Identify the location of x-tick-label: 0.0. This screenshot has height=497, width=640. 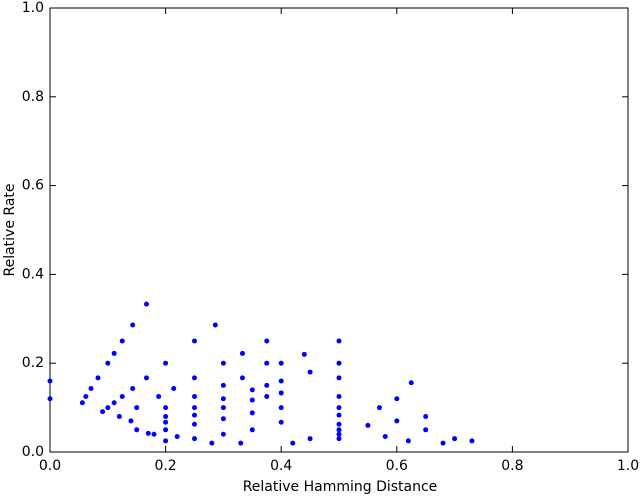
(50, 466).